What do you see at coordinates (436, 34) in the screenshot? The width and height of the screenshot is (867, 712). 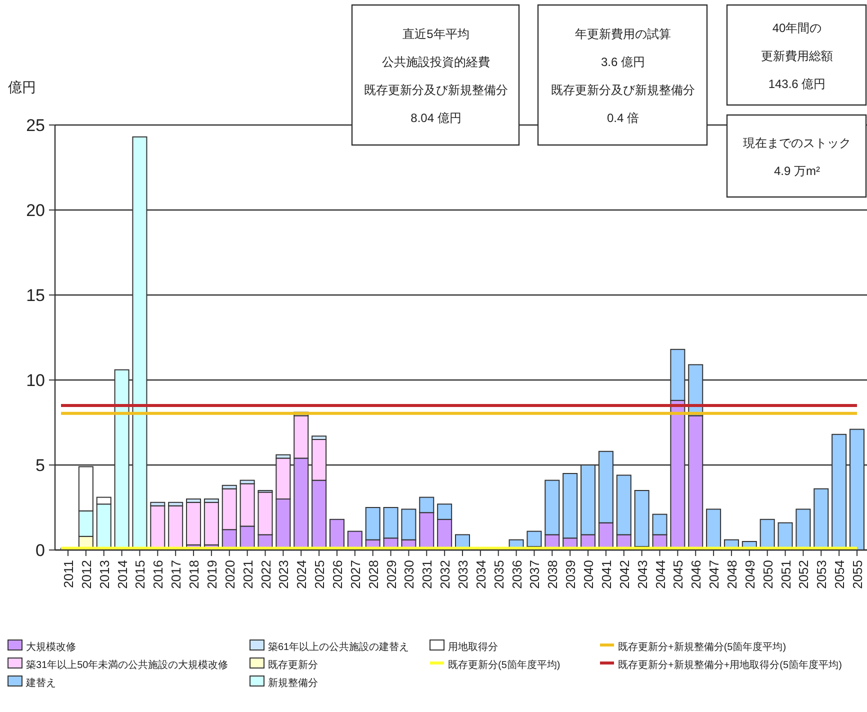 I see `text: 直近5年平均` at bounding box center [436, 34].